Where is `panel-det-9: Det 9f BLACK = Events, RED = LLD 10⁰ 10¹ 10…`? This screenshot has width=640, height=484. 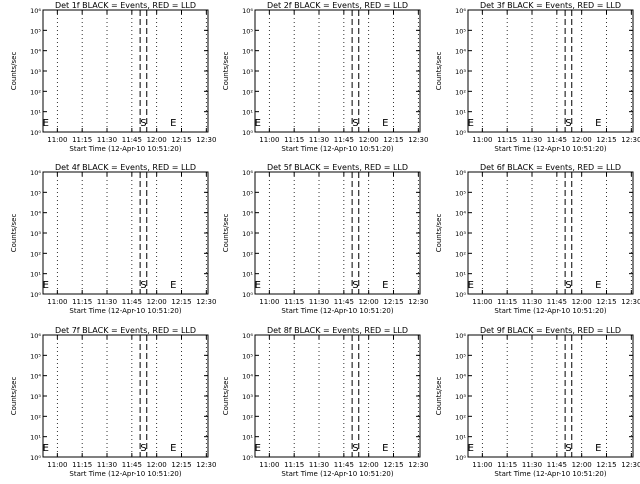 panel-det-9: Det 9f BLACK = Events, RED = LLD 10⁰ 10¹ 10… is located at coordinates (537, 402).